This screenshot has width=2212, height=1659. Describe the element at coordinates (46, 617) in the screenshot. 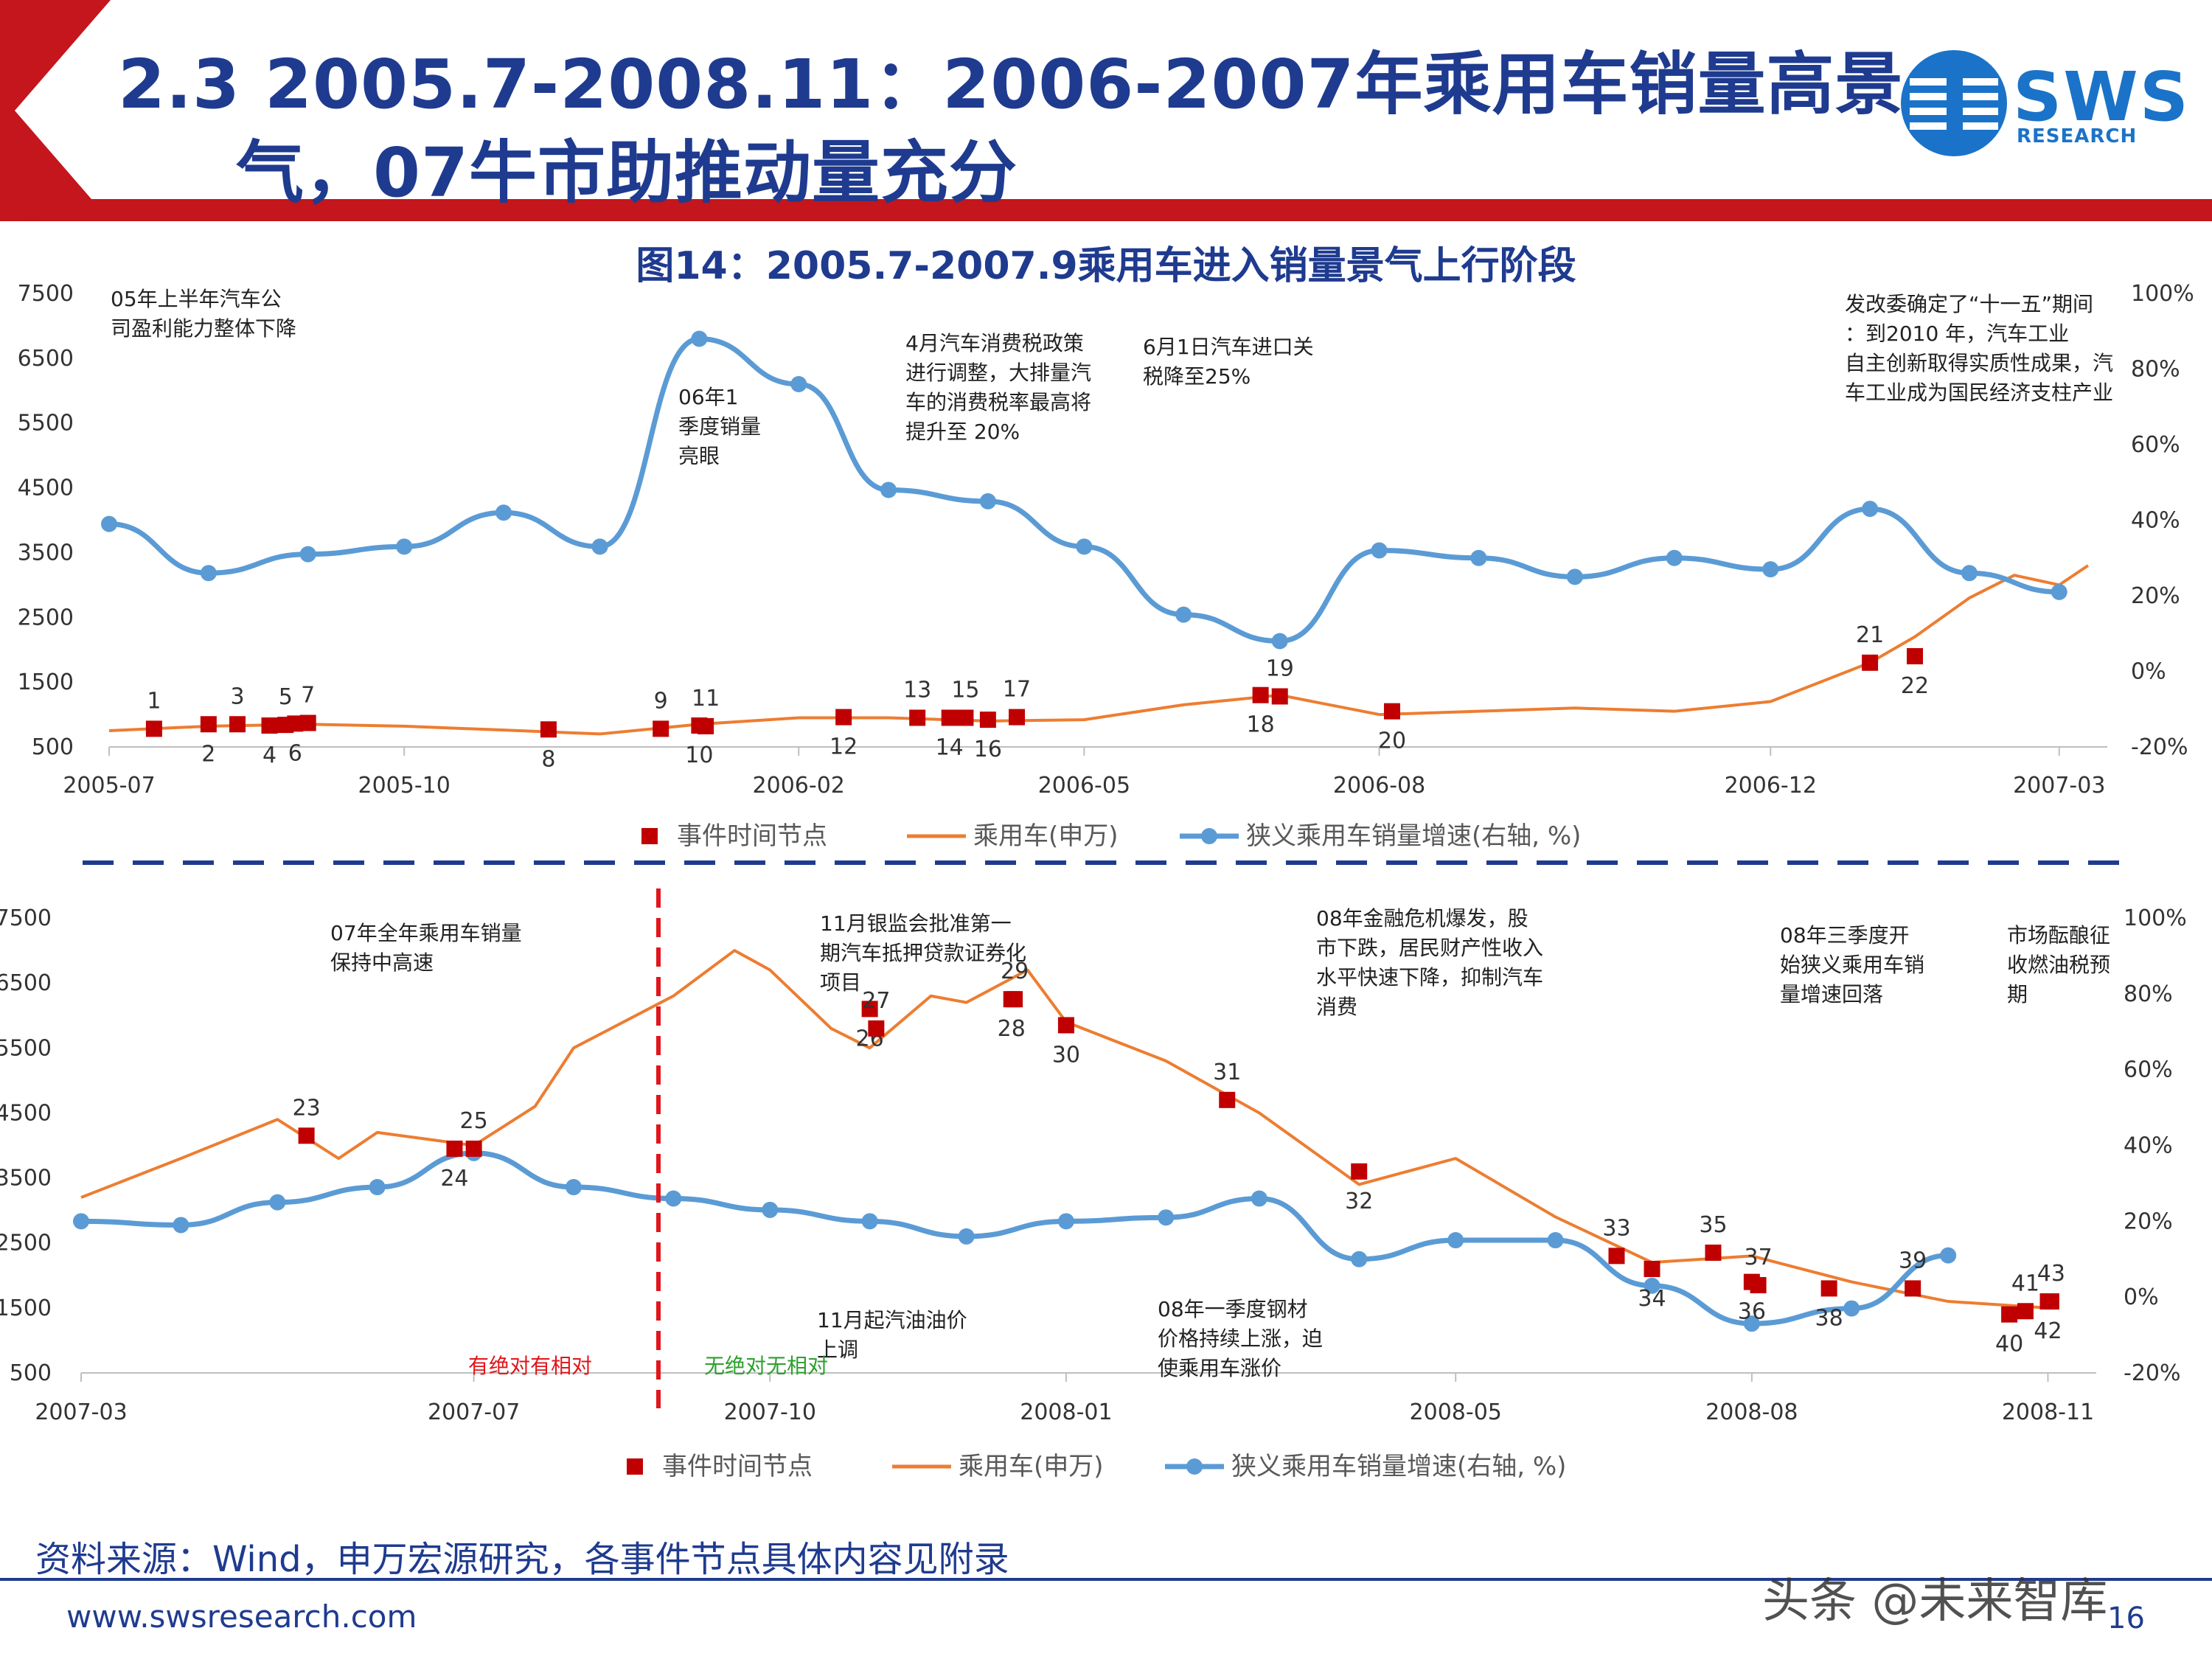

I see `y-left-tick-label: 2500` at that location.